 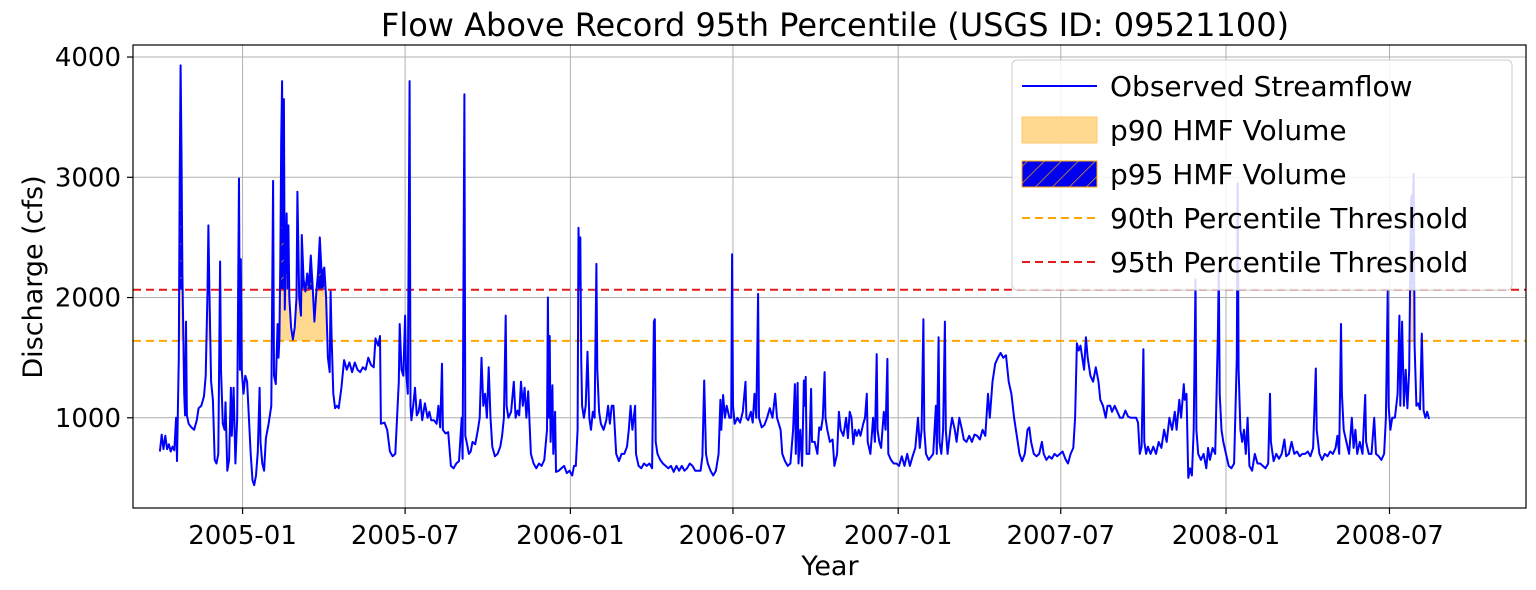 I want to click on legend-box, so click(x=1262, y=175).